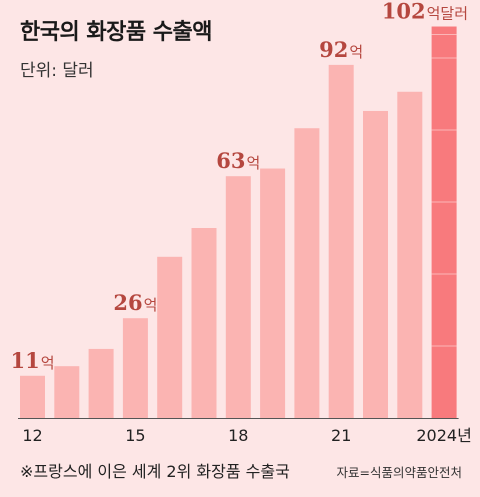 Image resolution: width=480 pixels, height=497 pixels. Describe the element at coordinates (273, 293) in the screenshot. I see `bar-2019` at that location.